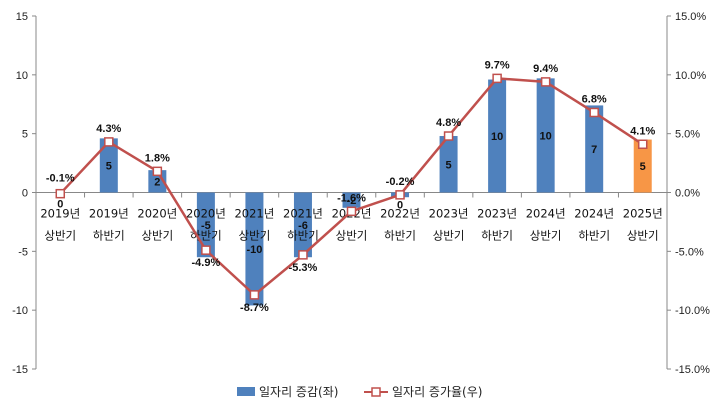 The width and height of the screenshot is (720, 408). Describe the element at coordinates (22, 76) in the screenshot. I see `left-tick-label: 10` at that location.